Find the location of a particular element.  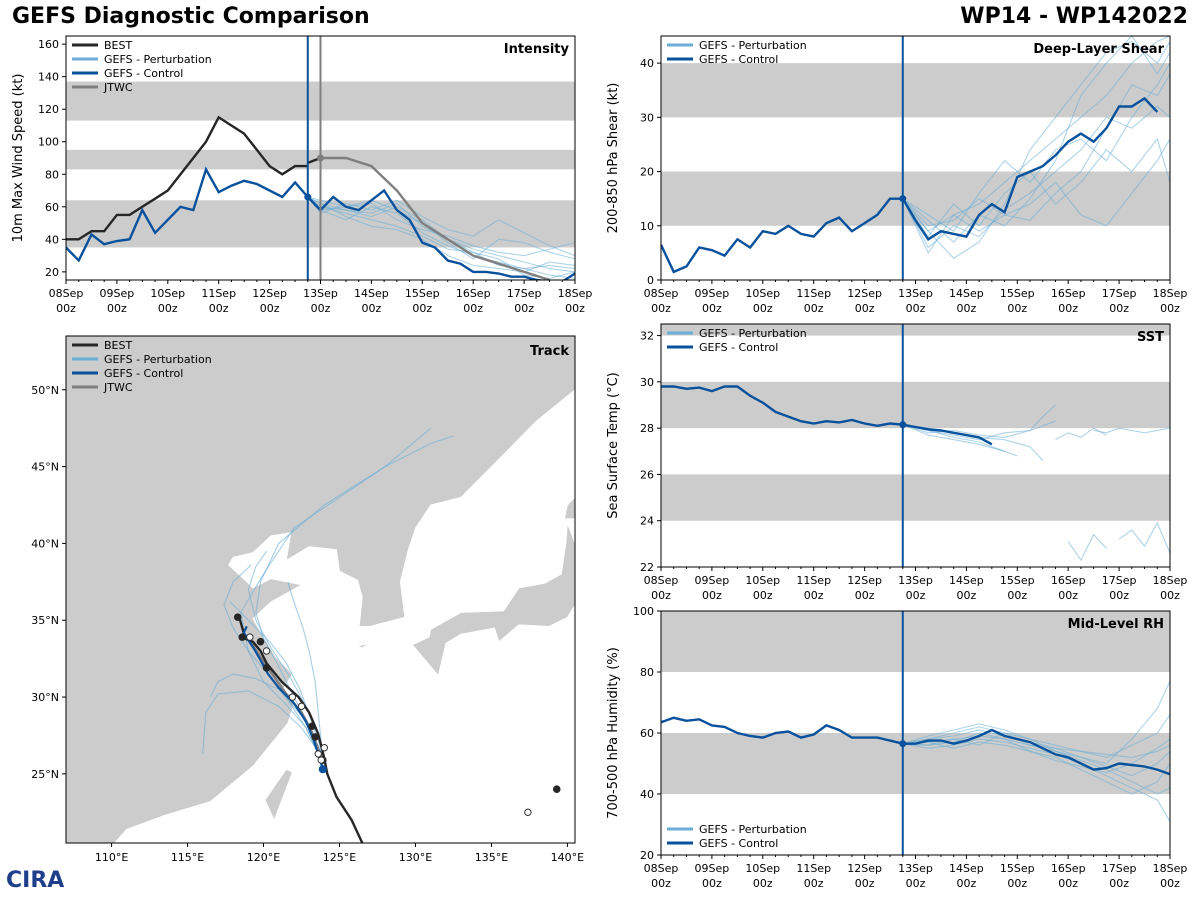

storm-id: WP14 - WP142022 is located at coordinates (1074, 16).